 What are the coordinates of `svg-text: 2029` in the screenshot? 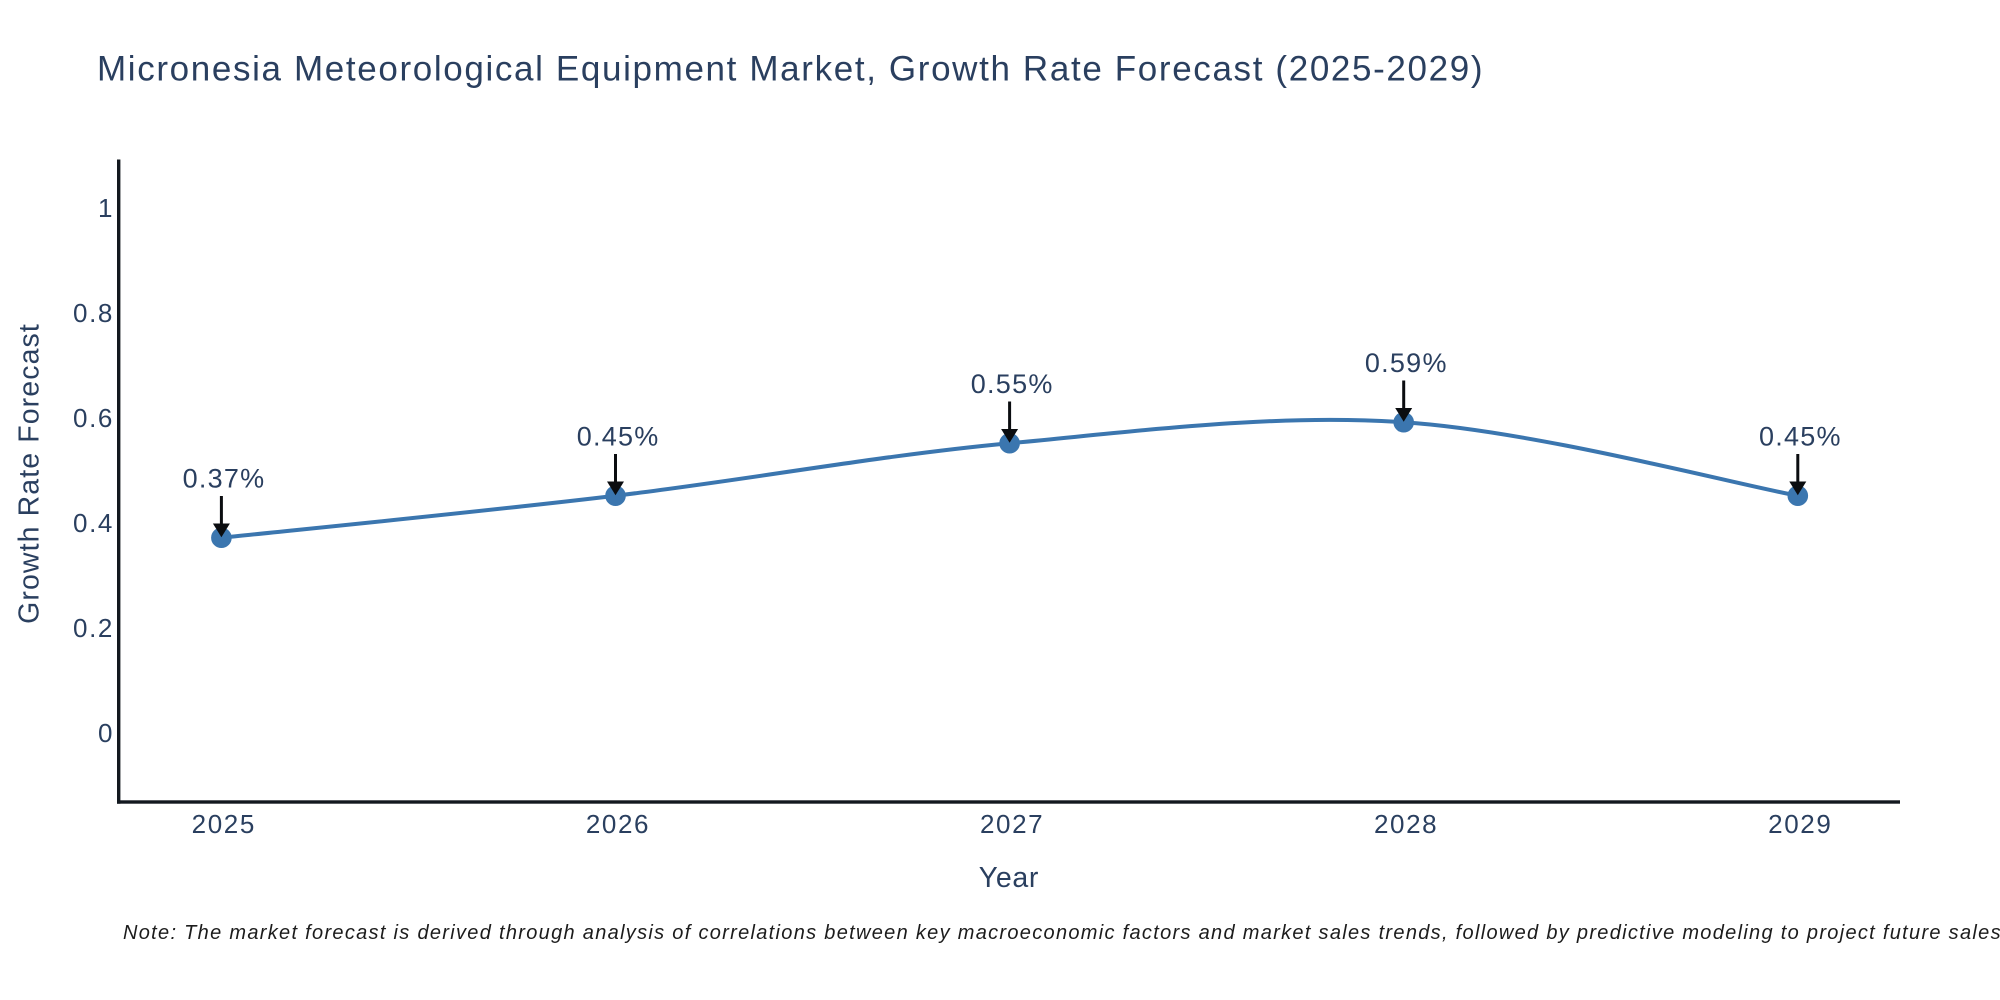 It's located at (1800, 824).